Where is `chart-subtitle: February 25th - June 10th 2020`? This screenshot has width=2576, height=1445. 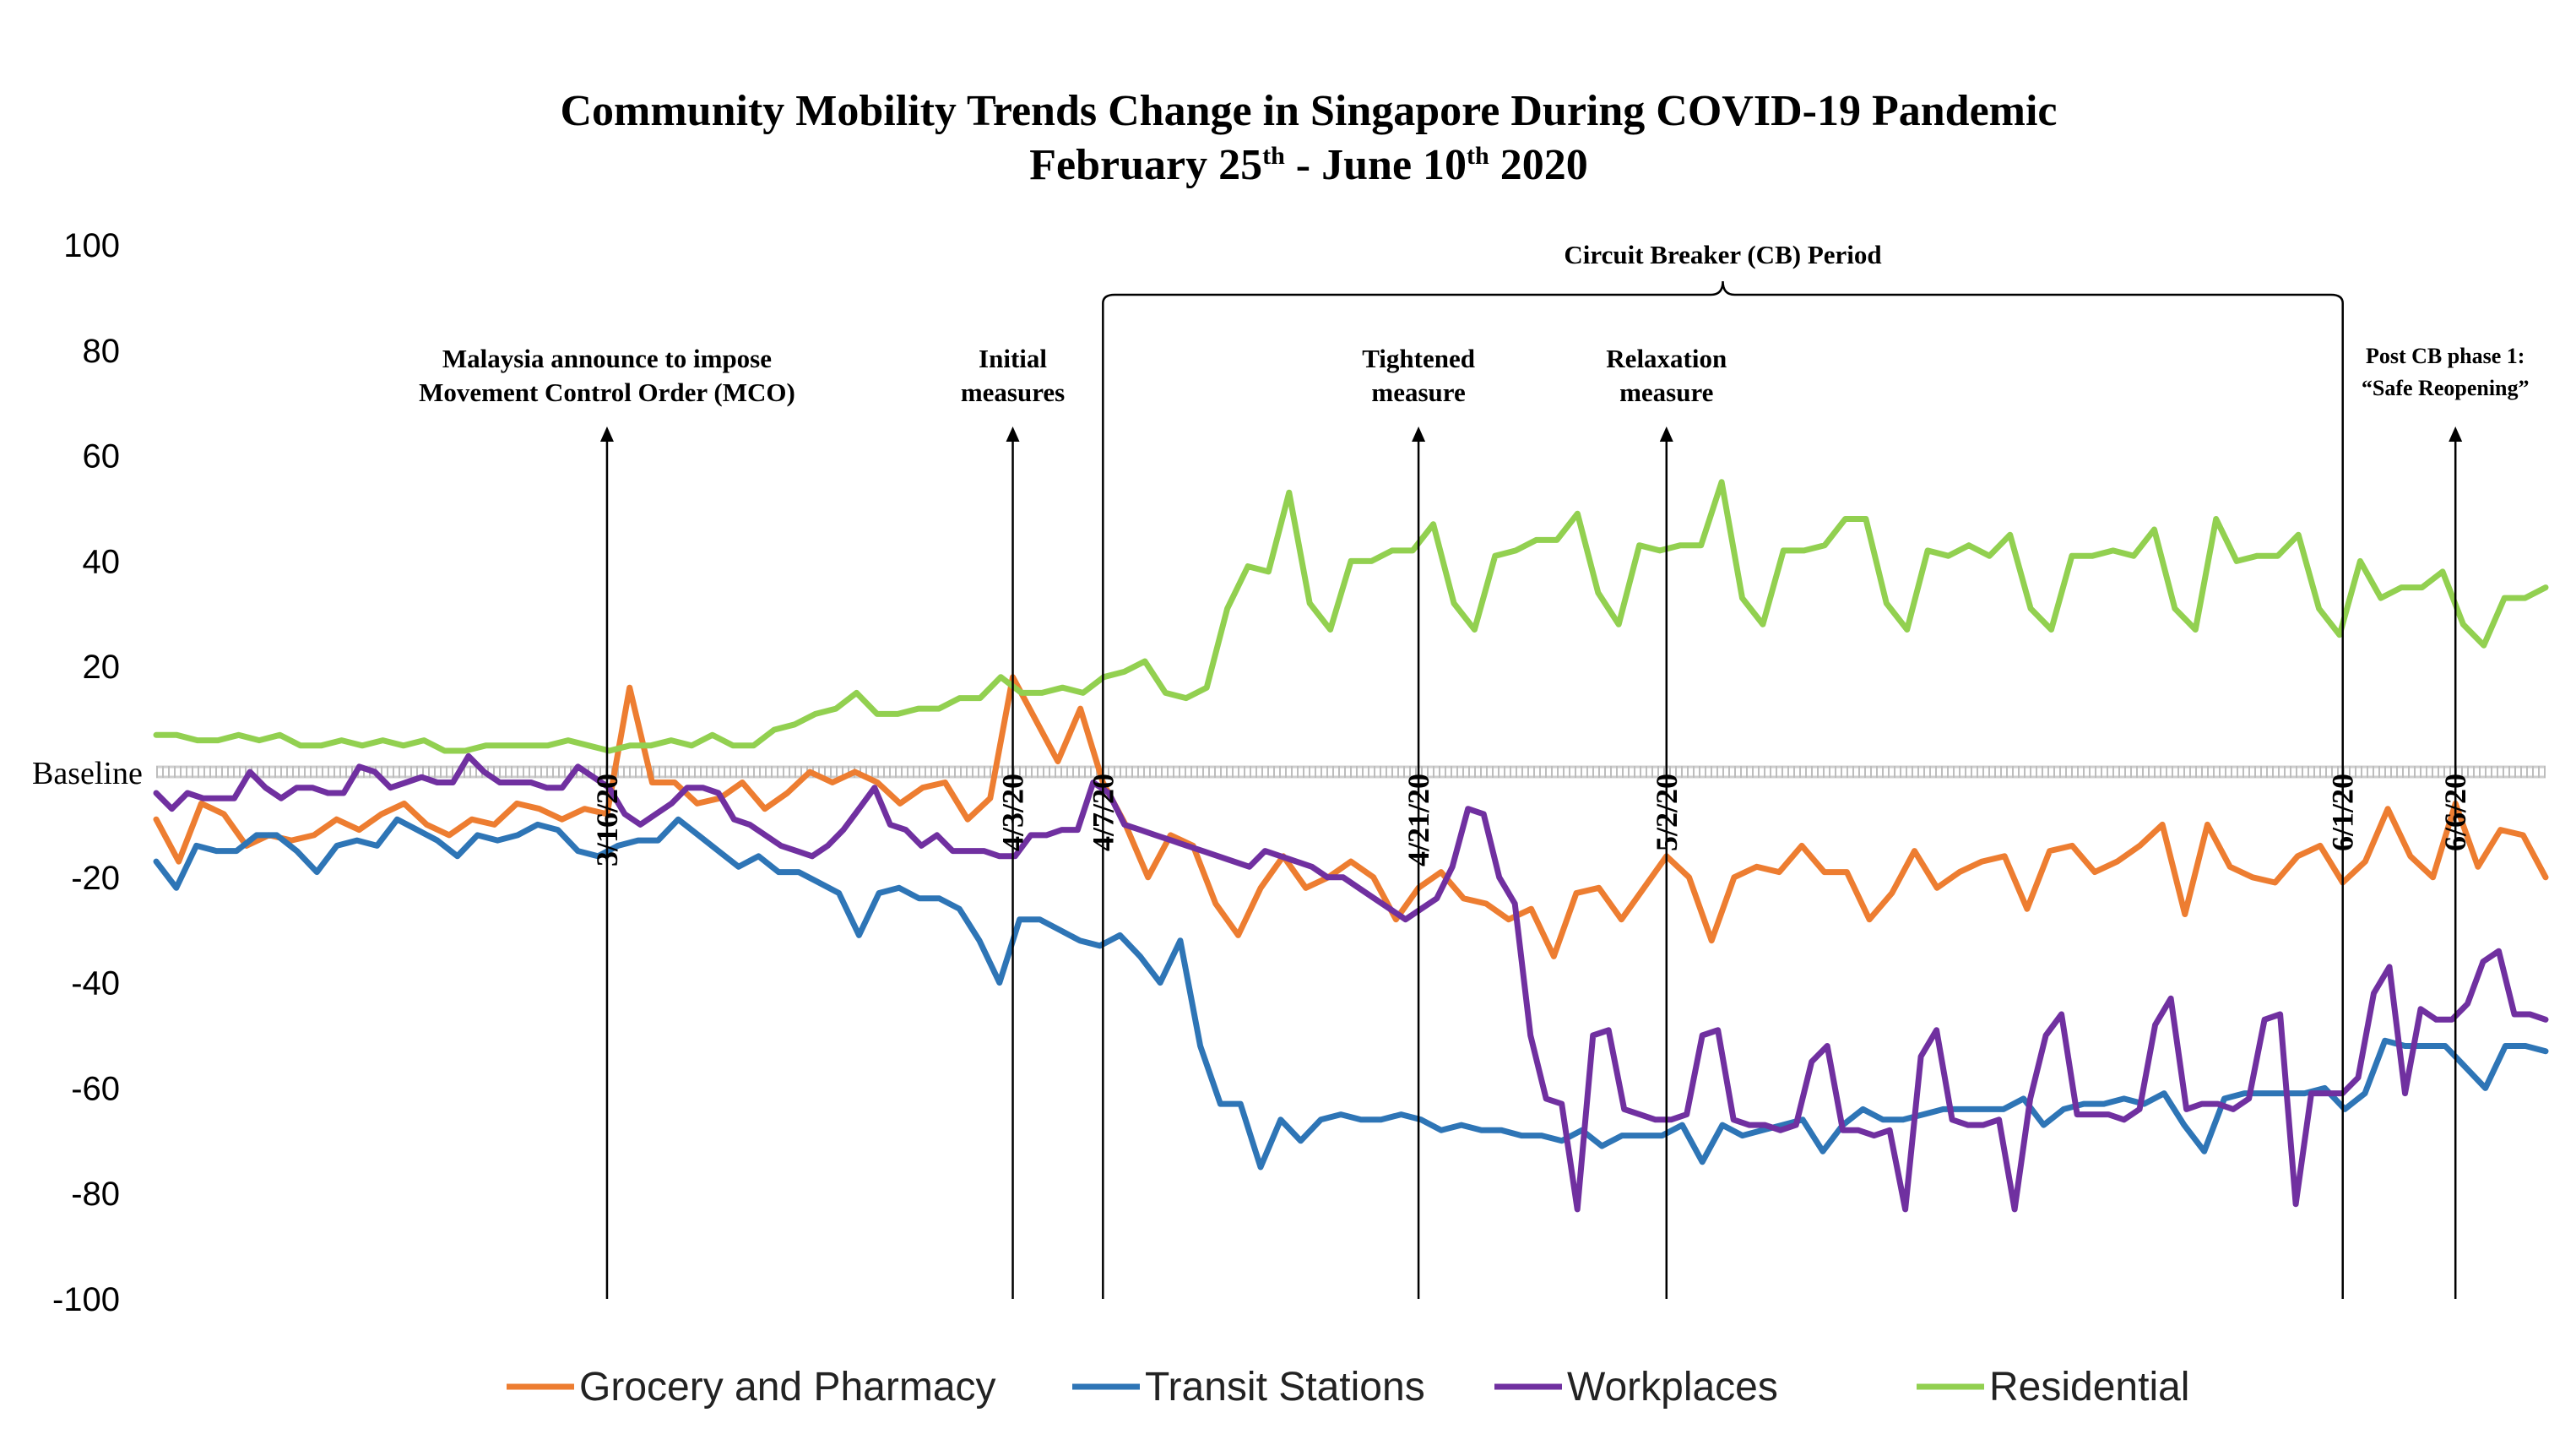
chart-subtitle: February 25th - June 10th 2020 is located at coordinates (1308, 165).